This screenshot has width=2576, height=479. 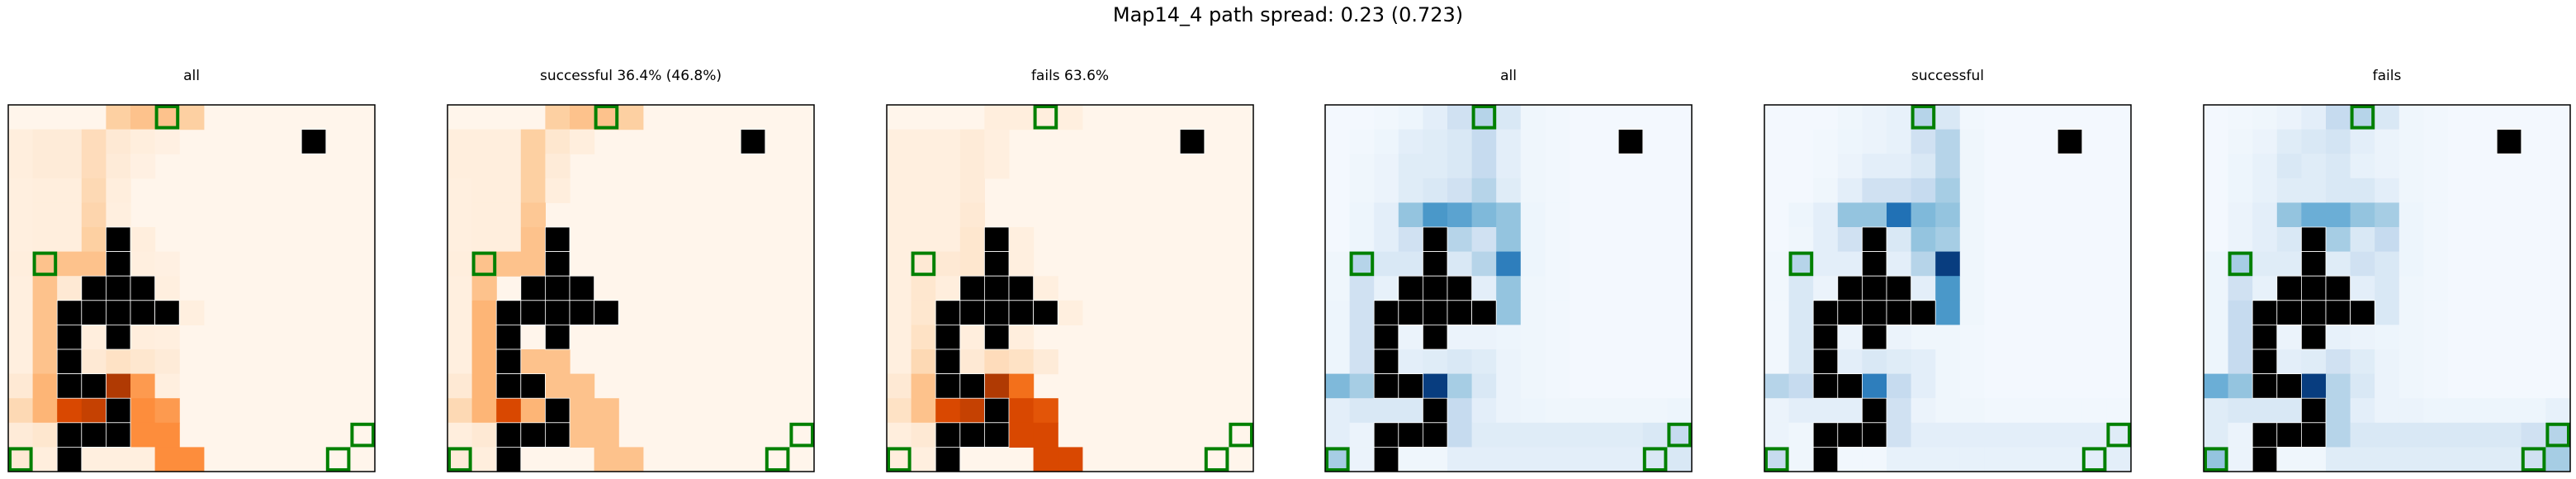 What do you see at coordinates (191, 288) in the screenshot?
I see `axes-frame` at bounding box center [191, 288].